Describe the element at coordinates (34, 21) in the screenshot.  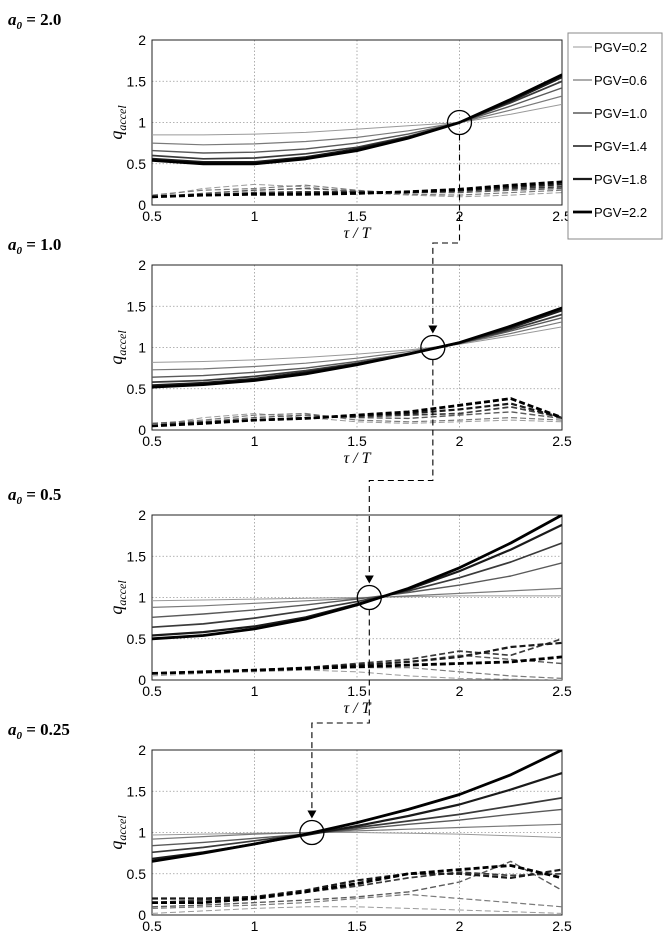
I see `panel-title: a0 = 2.0` at that location.